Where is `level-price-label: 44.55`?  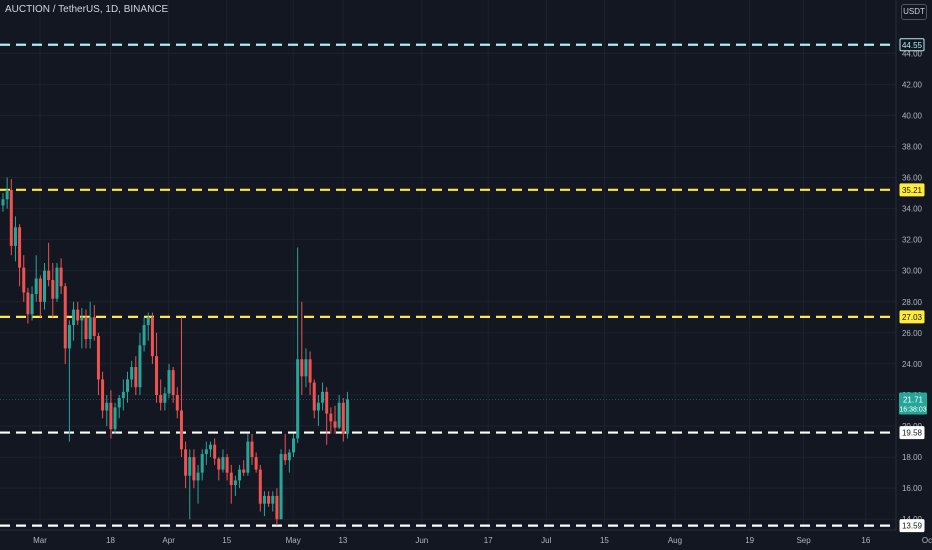
level-price-label: 44.55 is located at coordinates (912, 45).